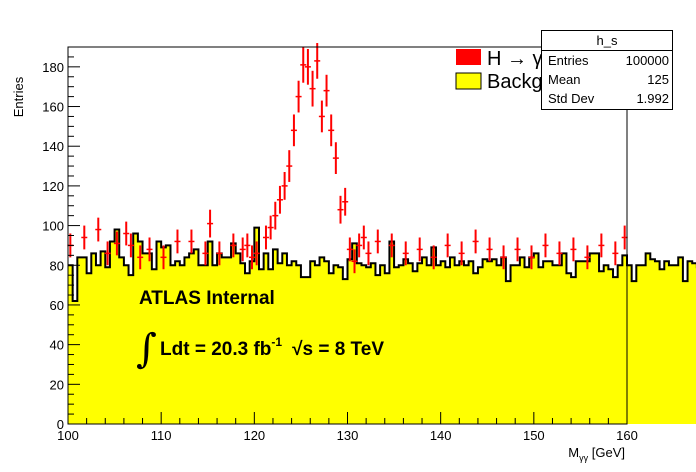 The image size is (696, 472). I want to click on x-tick-label: 150, so click(534, 435).